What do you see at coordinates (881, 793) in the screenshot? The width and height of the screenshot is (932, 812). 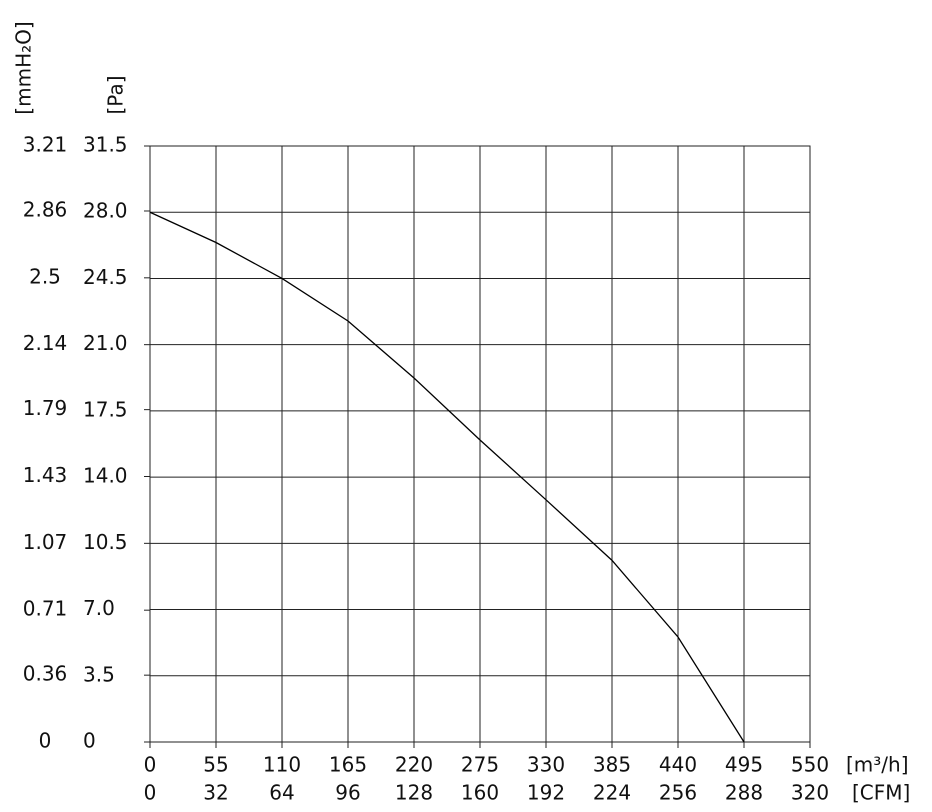 I see `x2-axis-label: [CFM]` at bounding box center [881, 793].